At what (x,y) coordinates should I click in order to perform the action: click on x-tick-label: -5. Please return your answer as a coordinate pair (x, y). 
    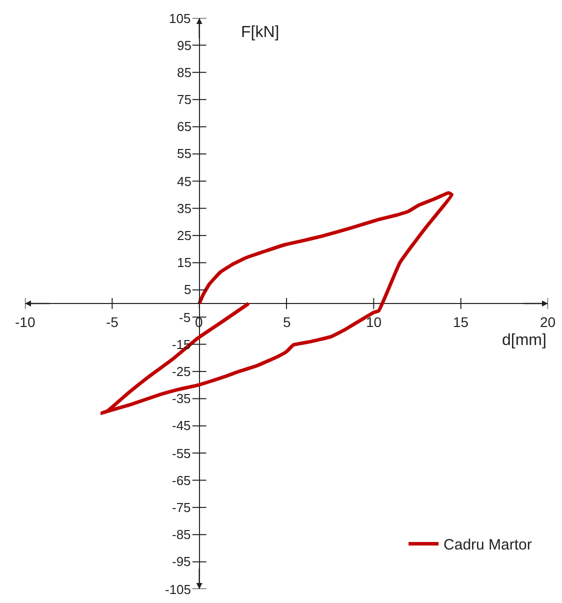
    Looking at the image, I should click on (112, 322).